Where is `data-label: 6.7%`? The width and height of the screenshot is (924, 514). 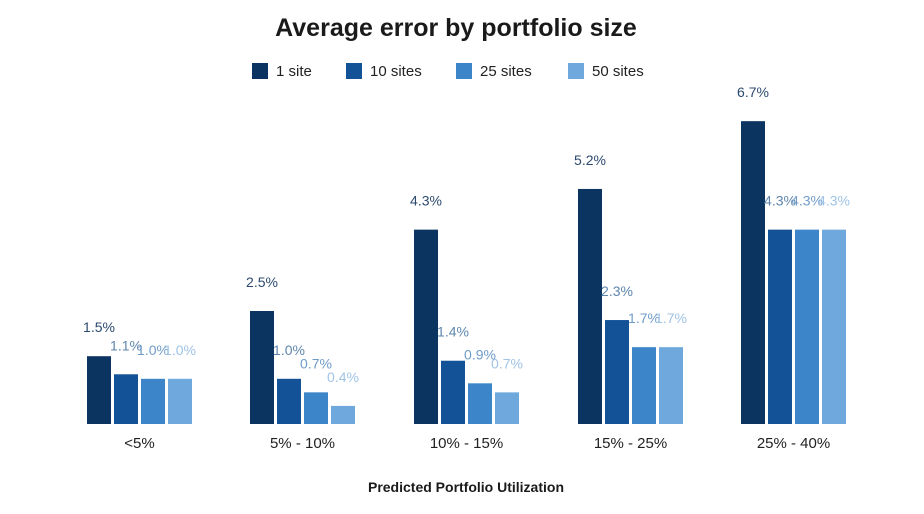 data-label: 6.7% is located at coordinates (753, 92).